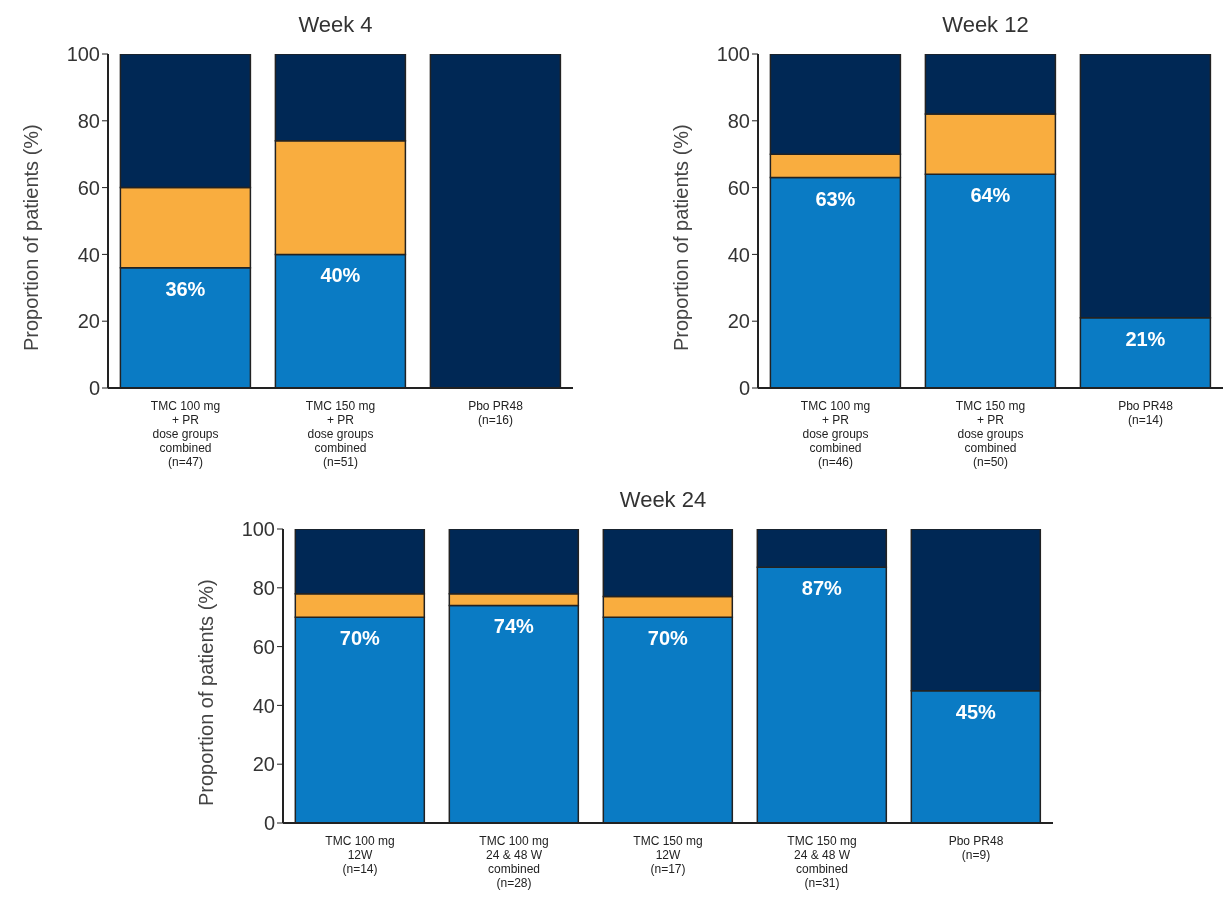 This screenshot has height=909, width=1228. Describe the element at coordinates (835, 198) in the screenshot. I see `data-label: 63%` at that location.